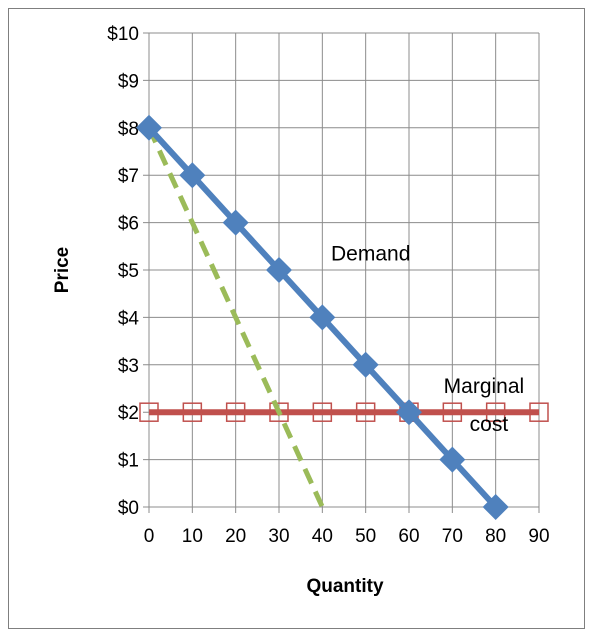  Describe the element at coordinates (495, 536) in the screenshot. I see `x-tick-label: 80` at that location.